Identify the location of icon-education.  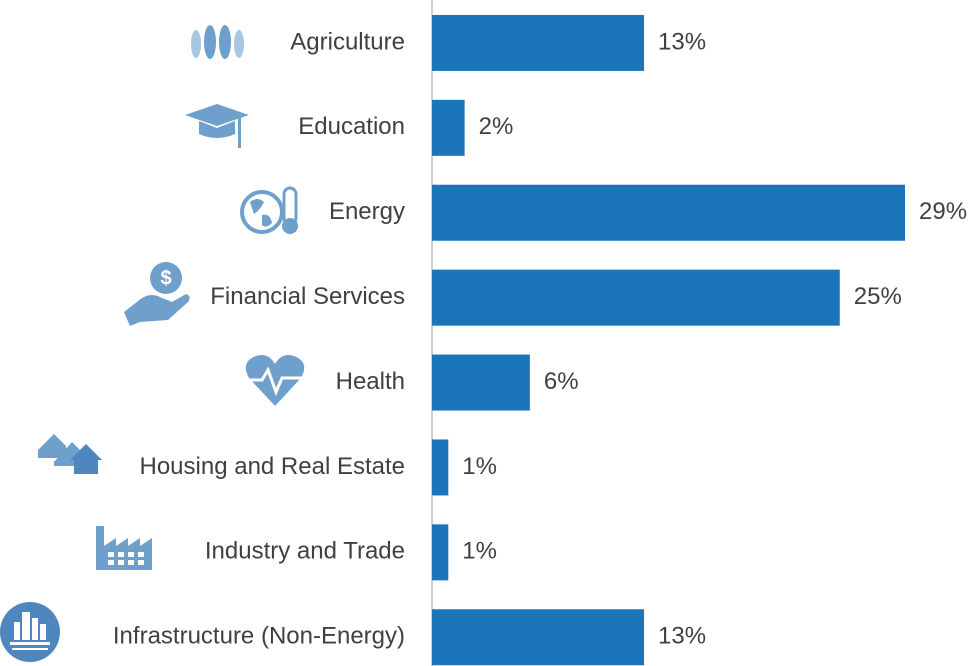
(217, 126).